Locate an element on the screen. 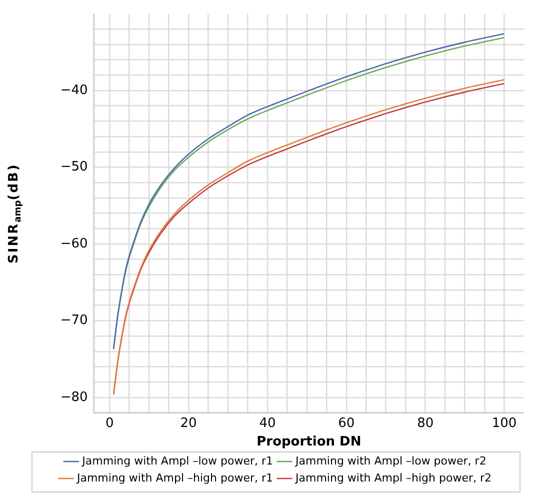 The height and width of the screenshot is (496, 552). y-tick-label: −40 is located at coordinates (74, 90).